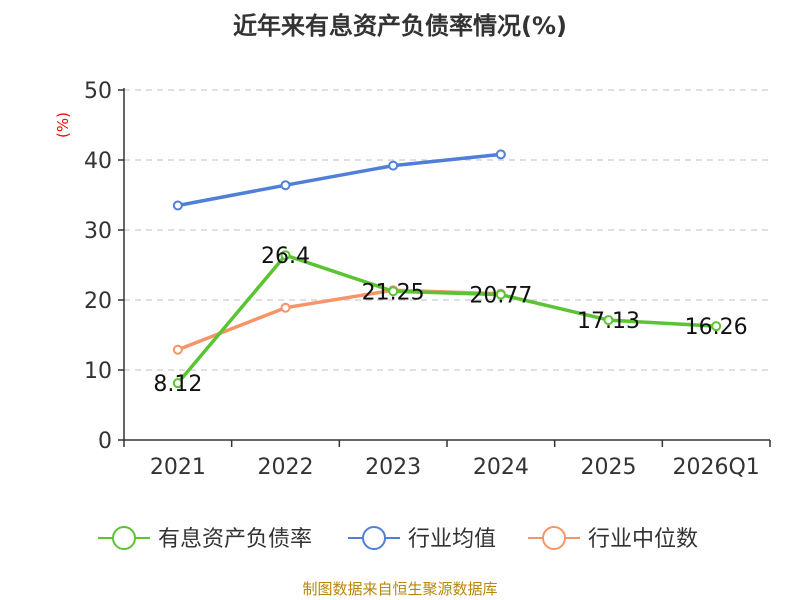 The image size is (800, 600). I want to click on legend-item: 有息资产负债率, so click(205, 539).